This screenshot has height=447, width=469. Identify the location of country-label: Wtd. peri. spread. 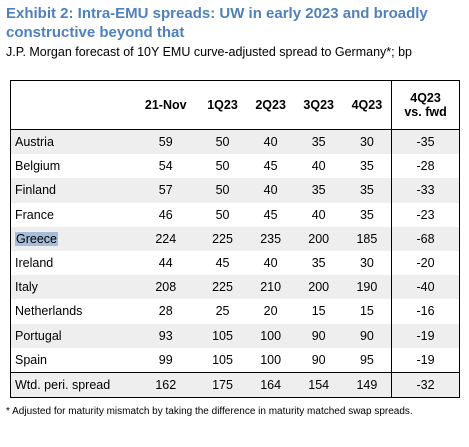
(63, 384).